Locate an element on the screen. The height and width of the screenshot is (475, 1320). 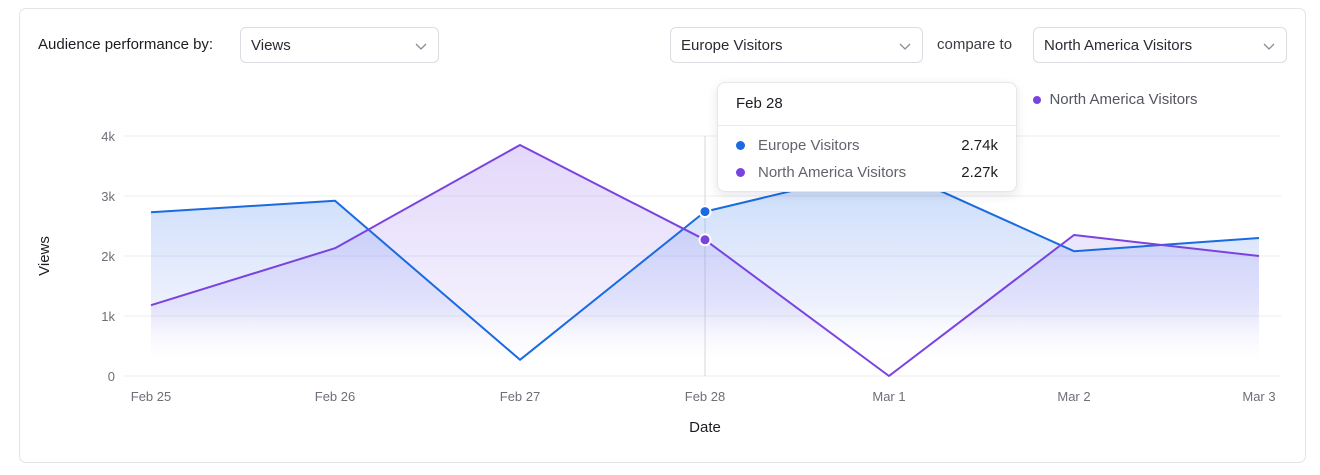
compare-label: compare to is located at coordinates (975, 44).